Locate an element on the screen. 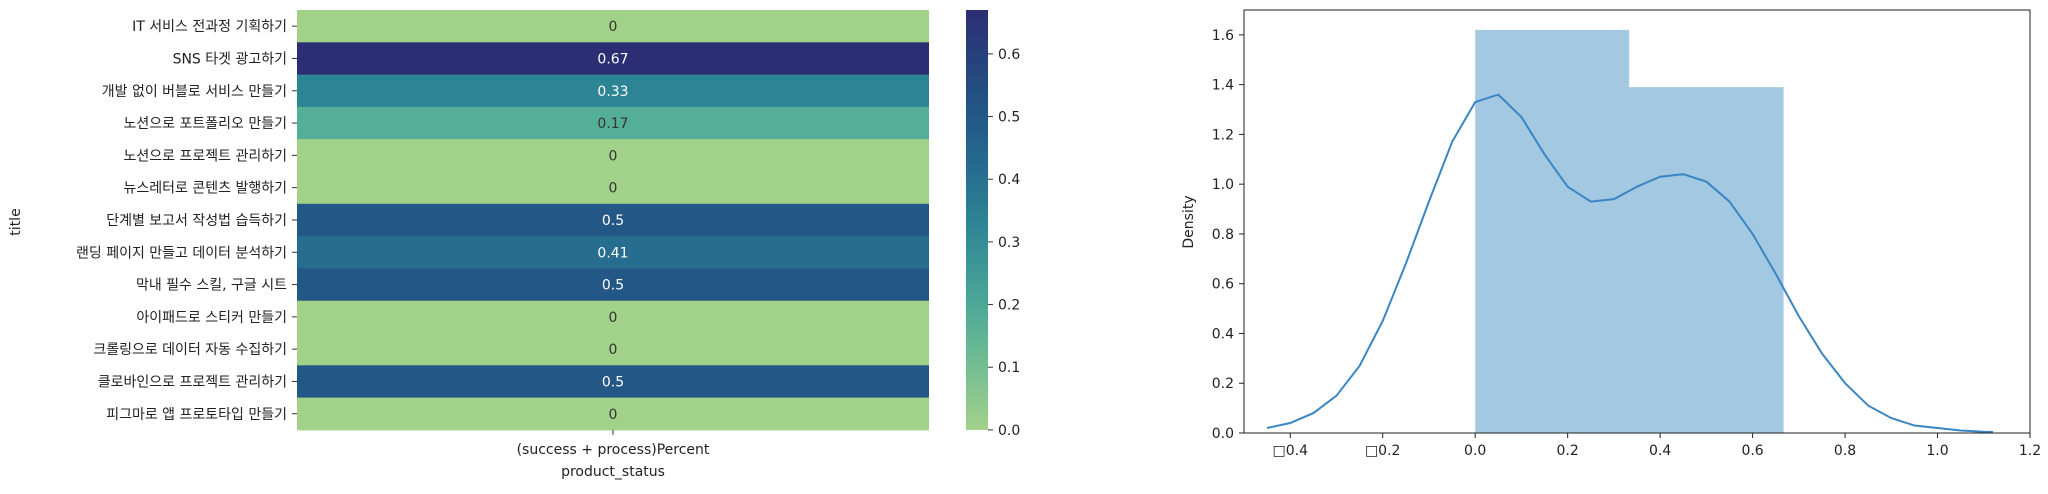 This screenshot has height=494, width=2048. colorbar-tick-label: 0.6 is located at coordinates (1009, 55).